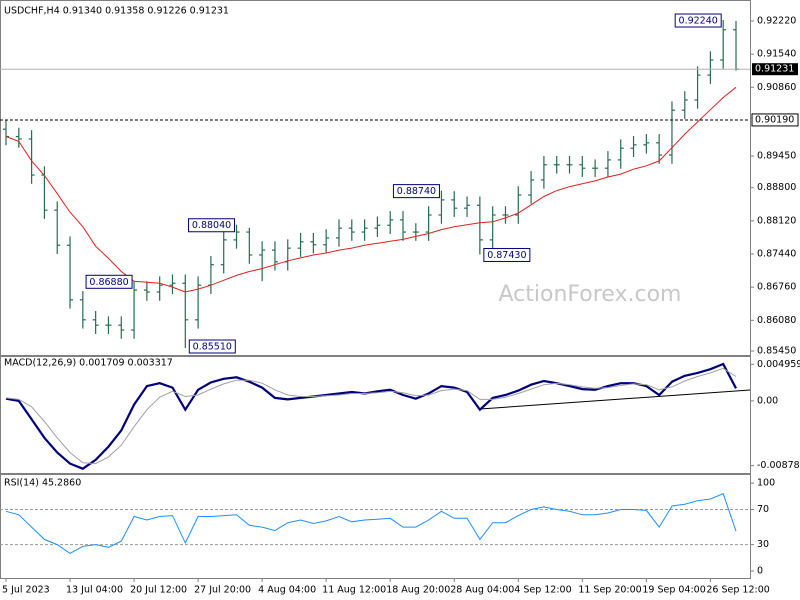 This screenshot has height=600, width=800. Describe the element at coordinates (776, 320) in the screenshot. I see `y-tick-label: 0.86080` at that location.